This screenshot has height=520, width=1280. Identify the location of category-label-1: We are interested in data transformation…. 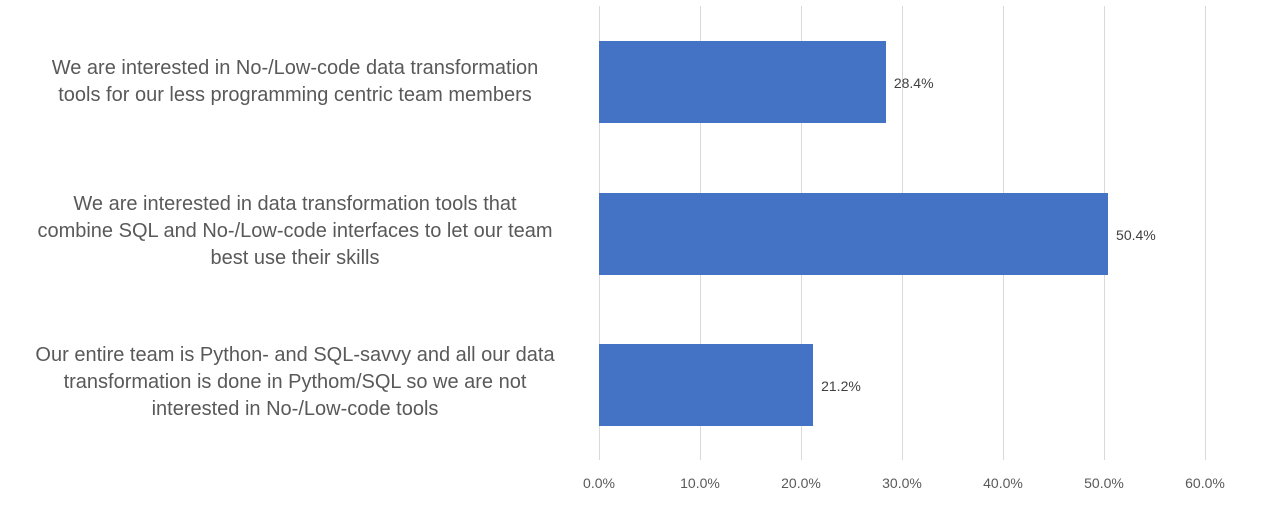
(295, 231).